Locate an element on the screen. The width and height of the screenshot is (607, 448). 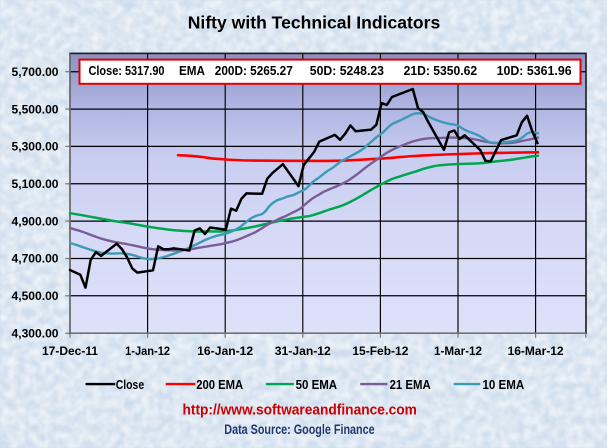
svg-text: 4,300.00 is located at coordinates (35, 334).